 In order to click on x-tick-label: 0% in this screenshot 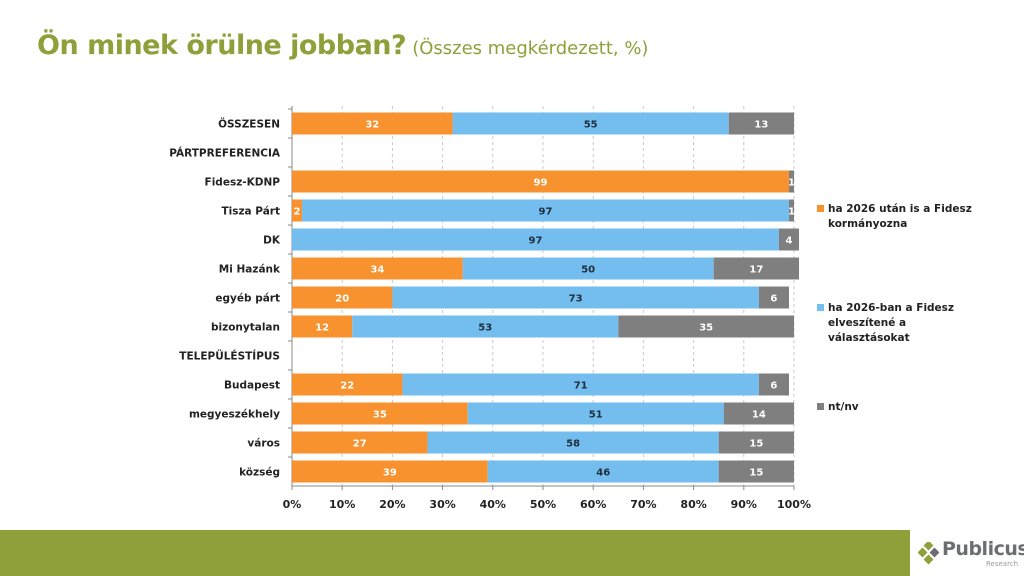, I will do `click(292, 504)`.